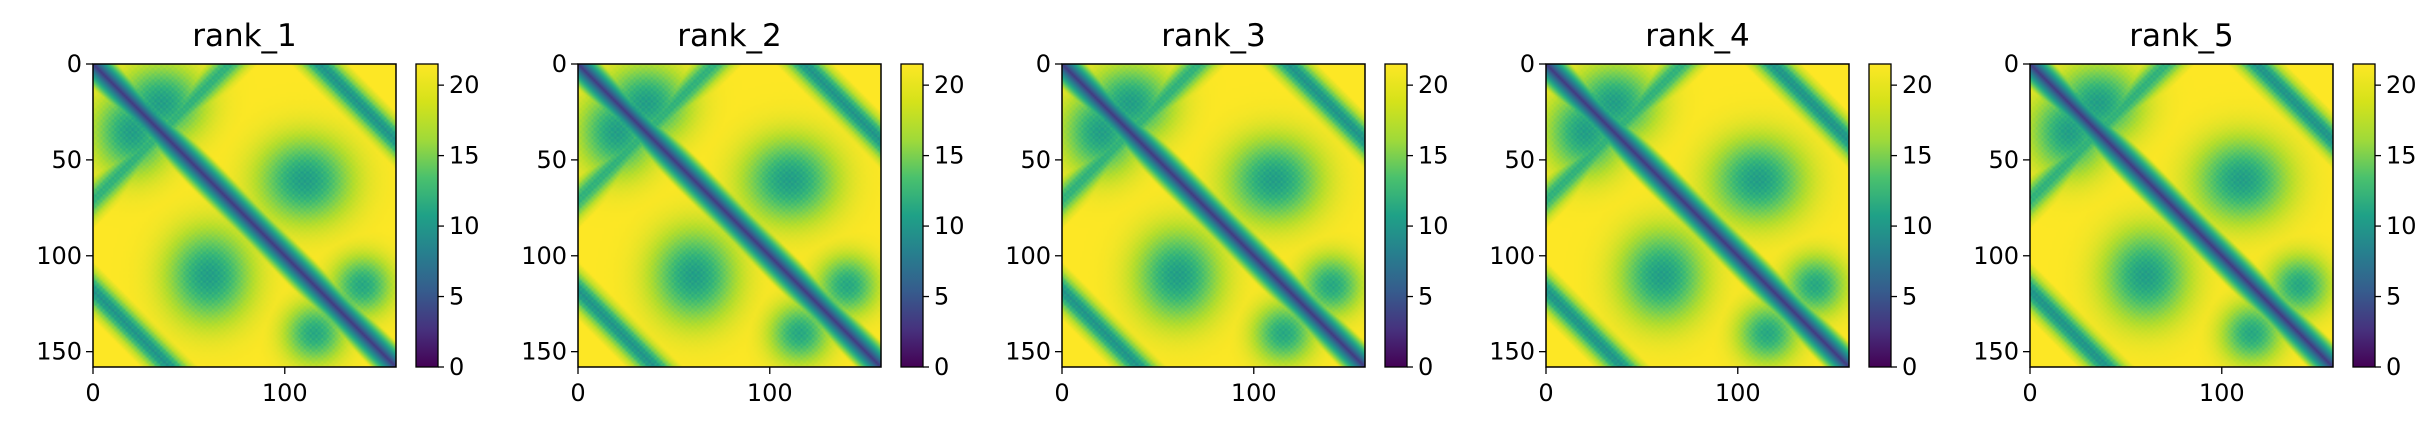 The width and height of the screenshot is (2428, 436). I want to click on subplot-title: rank_5, so click(2181, 36).